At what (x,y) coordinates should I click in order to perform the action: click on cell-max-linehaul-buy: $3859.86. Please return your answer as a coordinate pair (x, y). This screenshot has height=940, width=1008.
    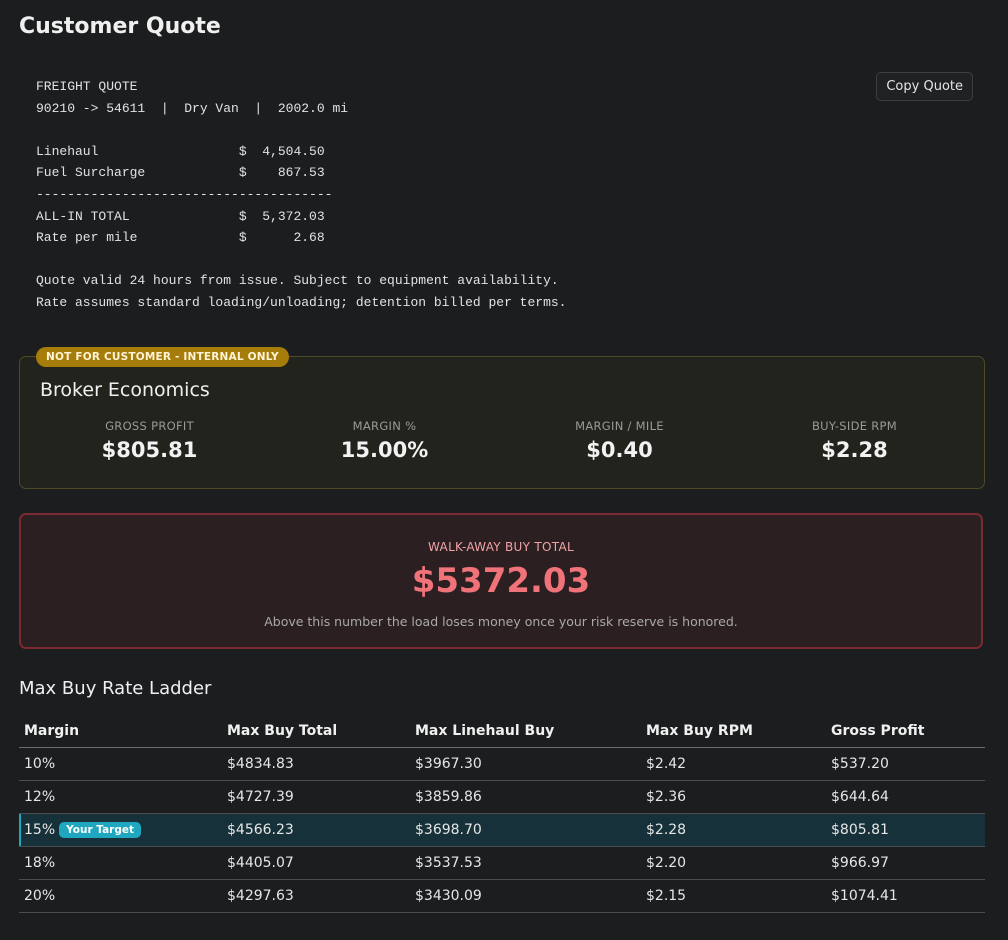
    Looking at the image, I should click on (525, 797).